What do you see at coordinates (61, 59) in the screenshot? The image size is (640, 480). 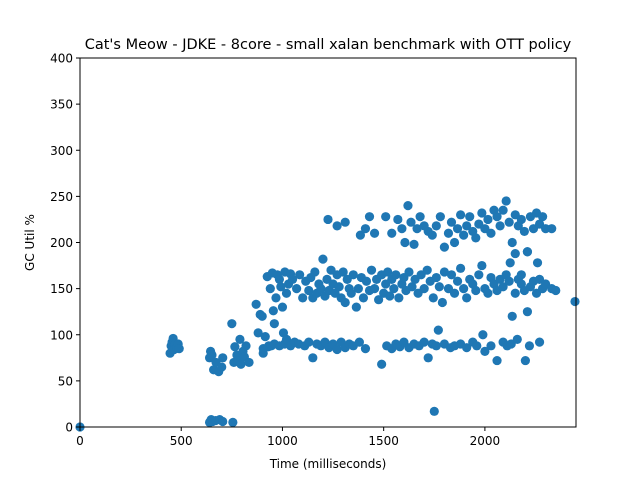 I see `y-tick-label: 400` at bounding box center [61, 59].